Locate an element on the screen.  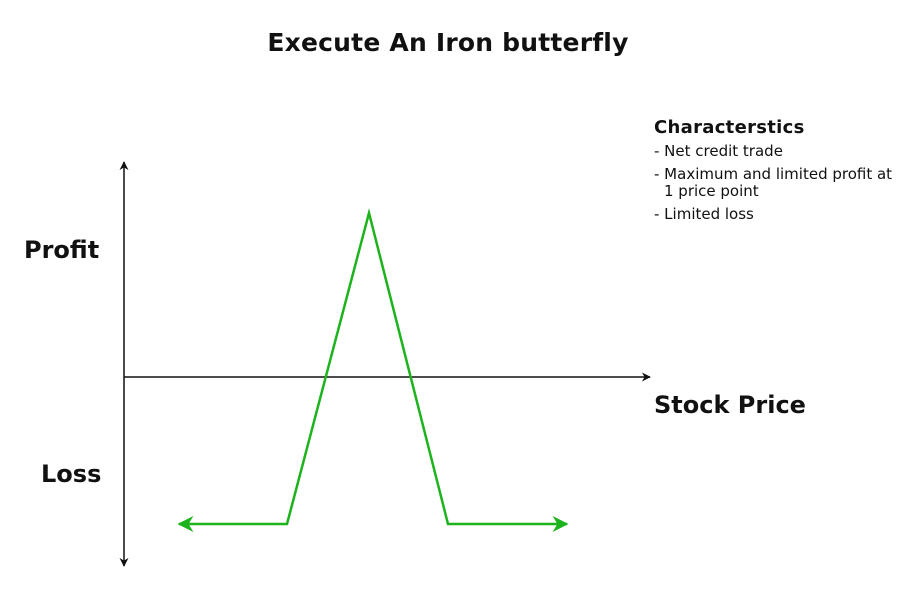
characteristic-item: - Net credit trade is located at coordinates (718, 151).